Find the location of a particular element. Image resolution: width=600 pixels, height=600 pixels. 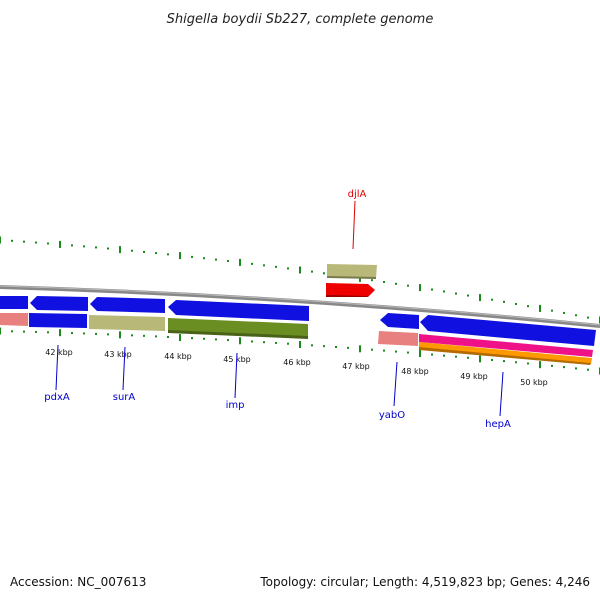

feature-khaki-surA is located at coordinates (127, 323).